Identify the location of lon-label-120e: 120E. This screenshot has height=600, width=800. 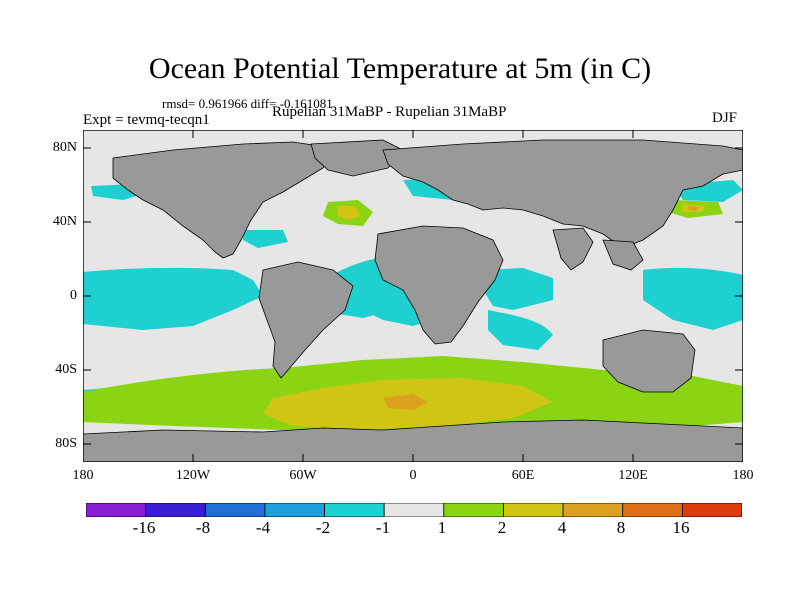
(633, 475).